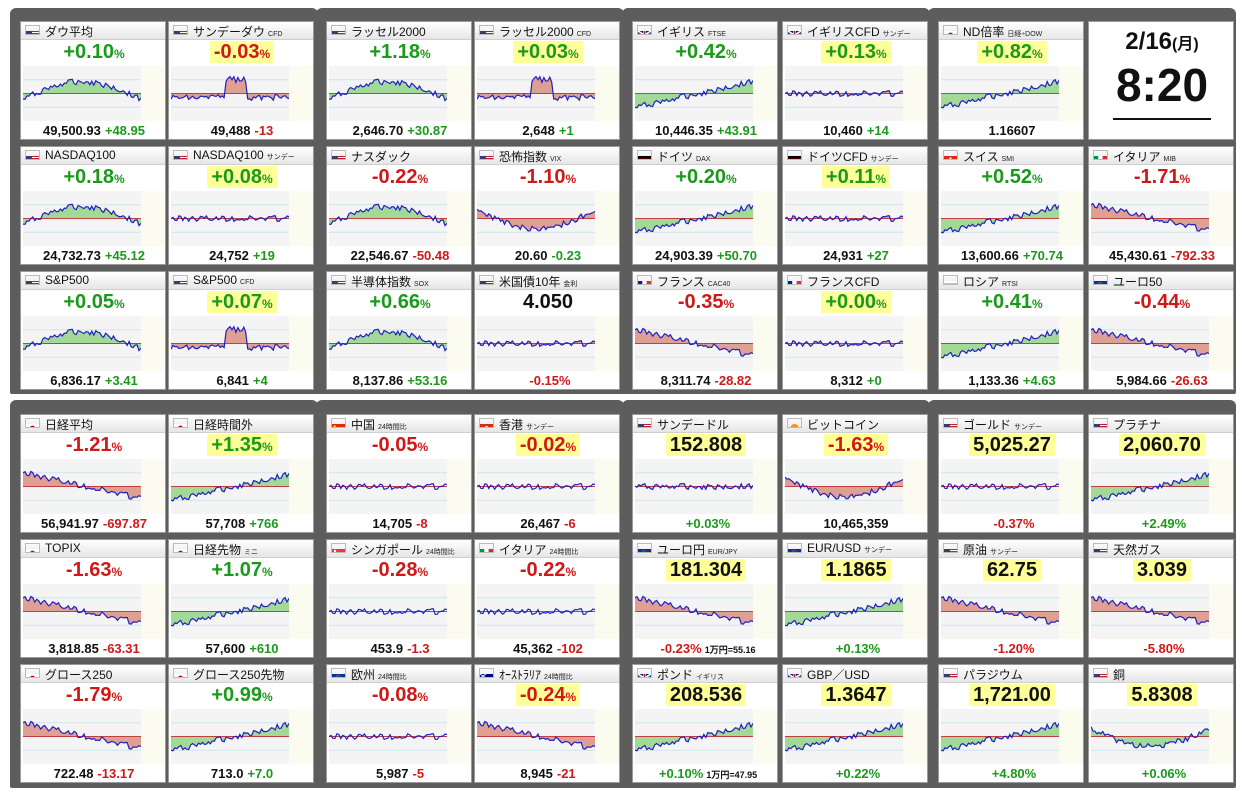  I want to click on market-tile: 欧州 24時間比 -0.08% 5,987 -5, so click(399, 723).